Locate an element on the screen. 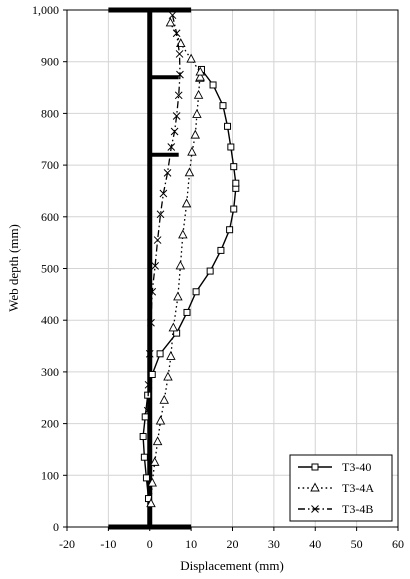 The image size is (410, 579). y-axis-label: Web depth (mm) is located at coordinates (13, 268).